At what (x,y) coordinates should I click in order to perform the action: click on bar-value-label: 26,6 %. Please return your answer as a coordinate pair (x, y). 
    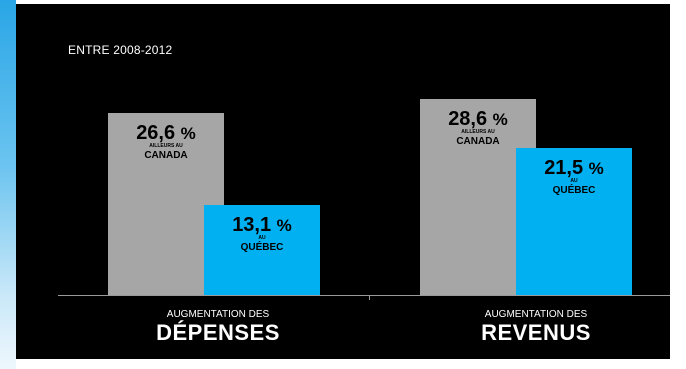
    Looking at the image, I should click on (166, 133).